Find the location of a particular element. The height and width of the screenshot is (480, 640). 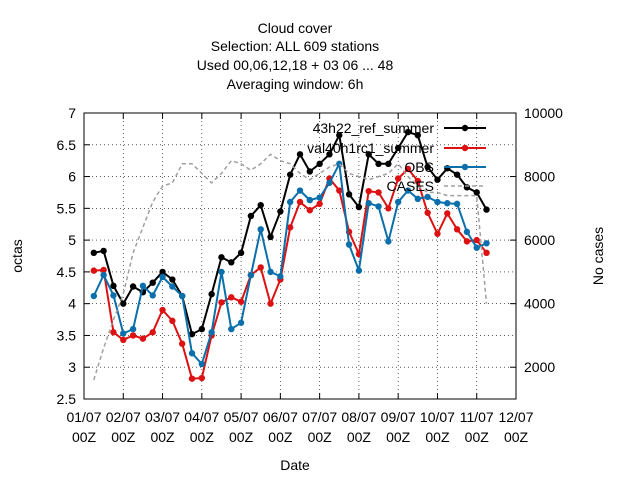

y-tick-label: 4 is located at coordinates (72, 304).